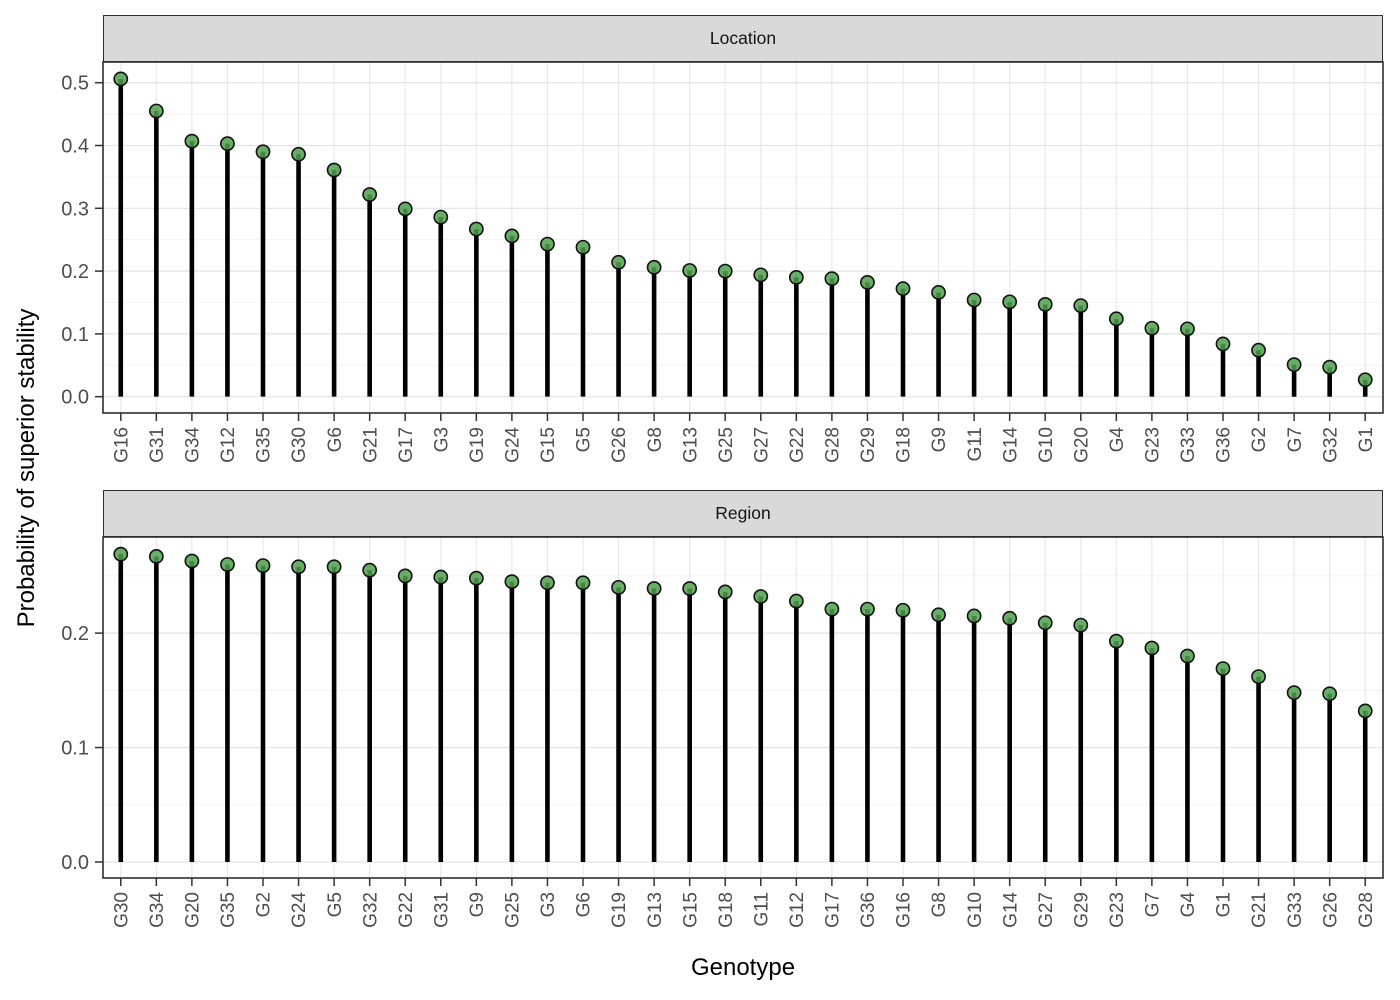 The image size is (1400, 1000). I want to click on x-tick-label: G15, so click(690, 910).